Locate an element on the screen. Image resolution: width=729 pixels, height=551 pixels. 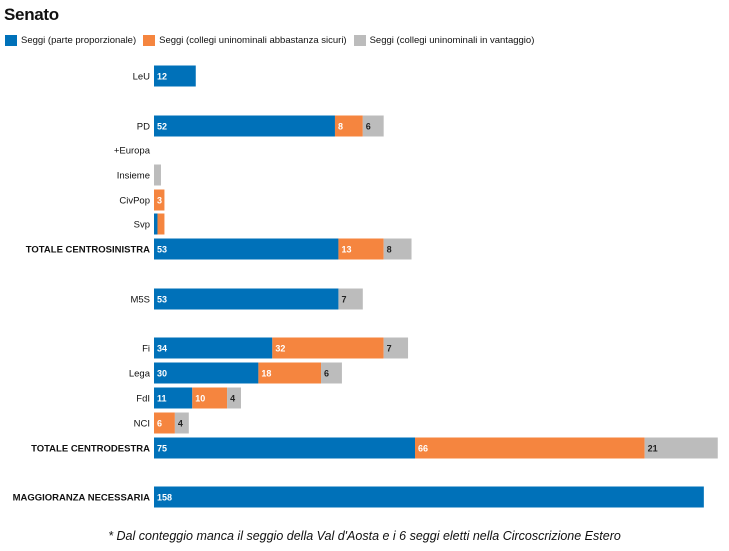
data-label-fi-vantaggio: 7 is located at coordinates (389, 349).